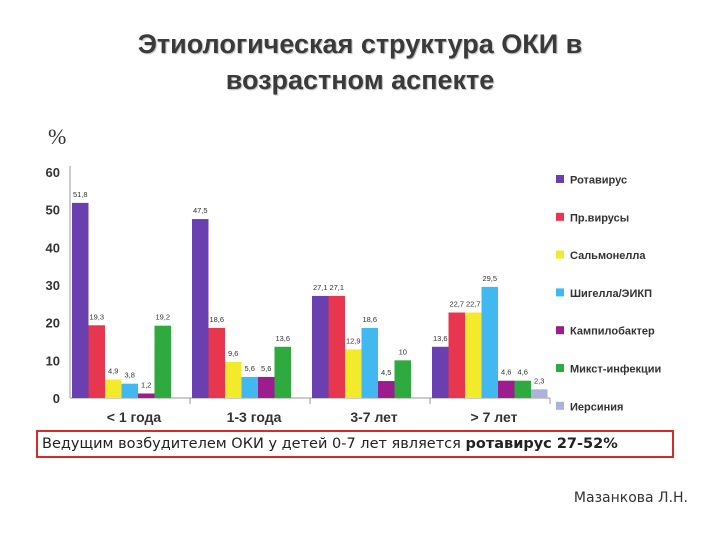 This screenshot has width=720, height=540. What do you see at coordinates (599, 218) in the screenshot?
I see `legend-label: Пр.вирусы` at bounding box center [599, 218].